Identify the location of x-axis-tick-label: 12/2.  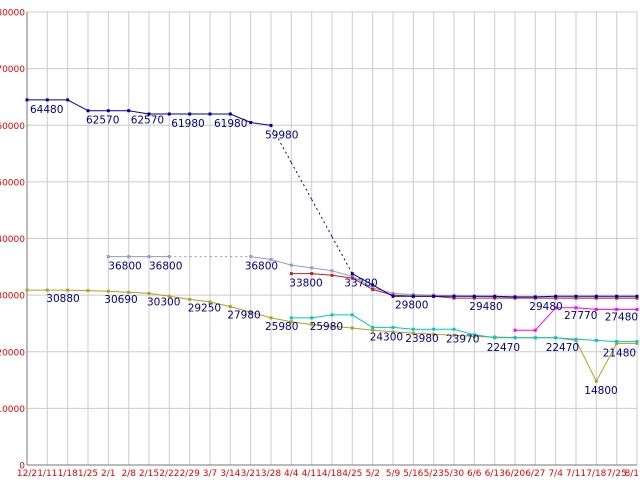
(27, 474).